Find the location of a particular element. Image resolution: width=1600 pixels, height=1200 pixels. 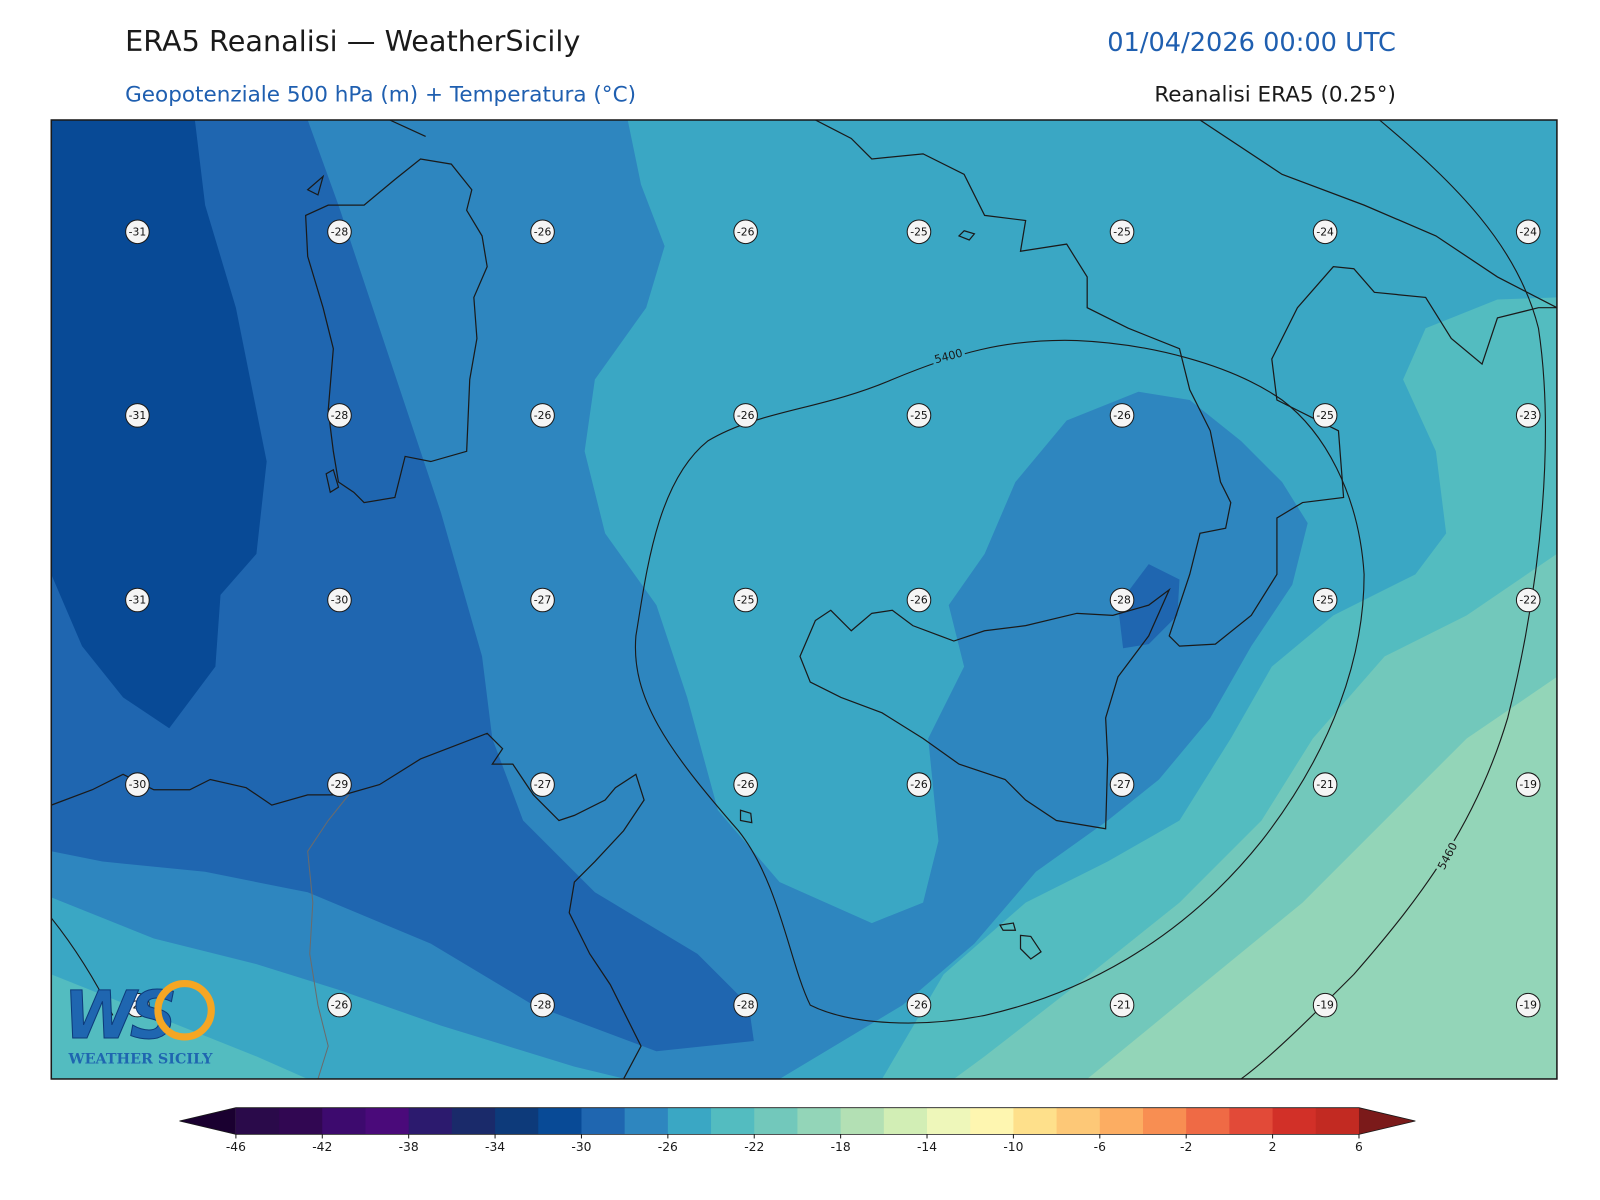

temperature-label: -22 is located at coordinates (1528, 600).